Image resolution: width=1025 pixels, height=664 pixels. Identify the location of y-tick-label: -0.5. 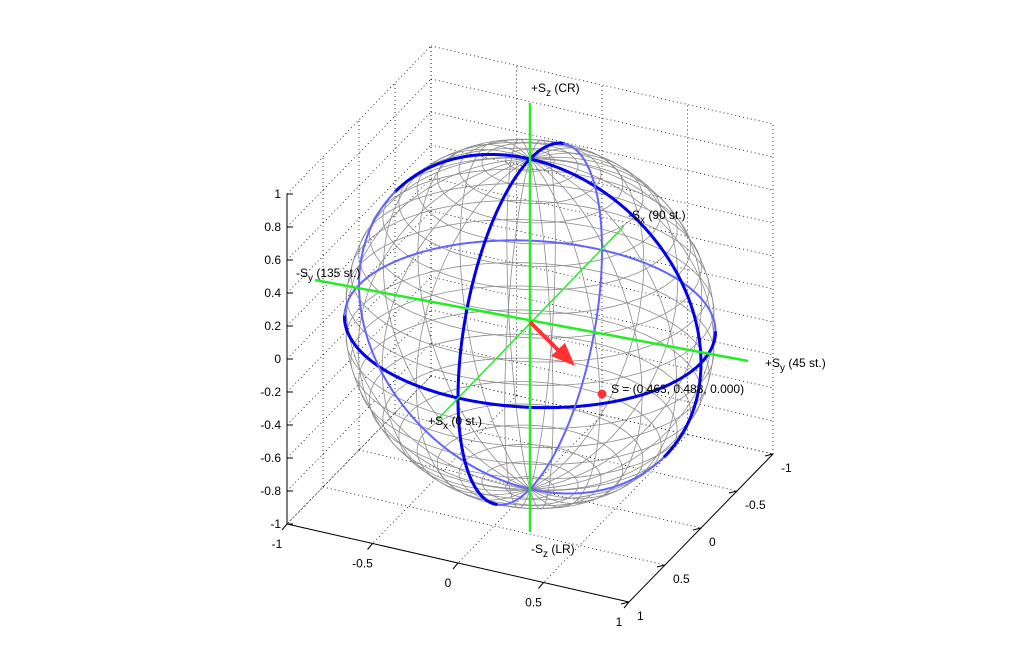
(755, 505).